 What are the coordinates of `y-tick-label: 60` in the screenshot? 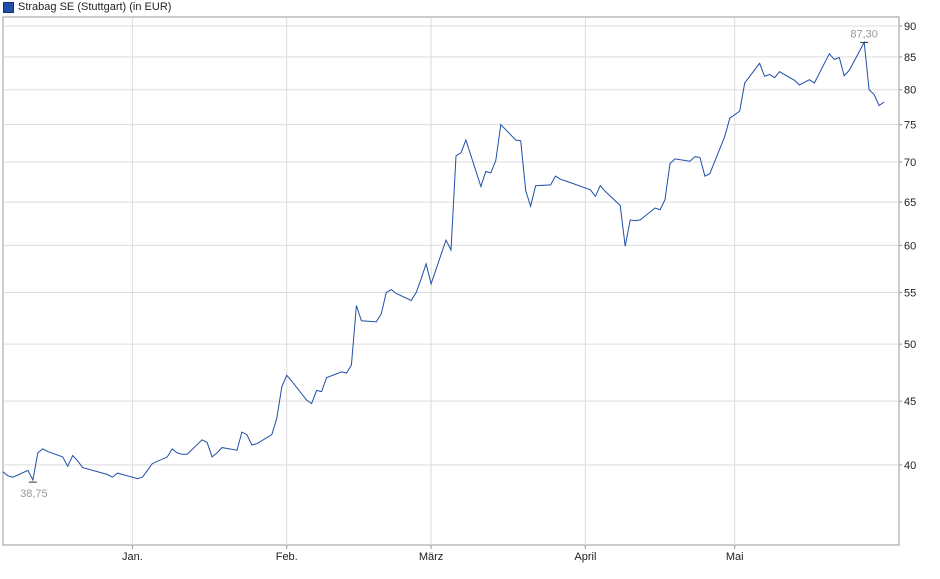 It's located at (910, 246).